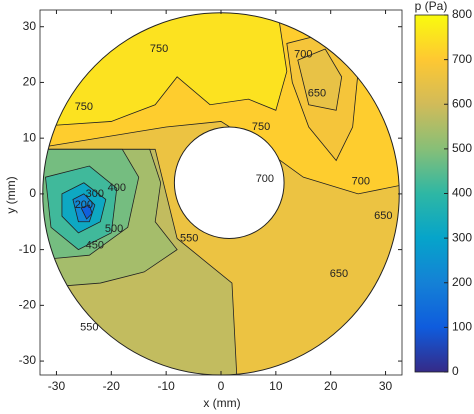 Image resolution: width=474 pixels, height=414 pixels. What do you see at coordinates (57, 386) in the screenshot?
I see `x-tick-label: -30` at bounding box center [57, 386].